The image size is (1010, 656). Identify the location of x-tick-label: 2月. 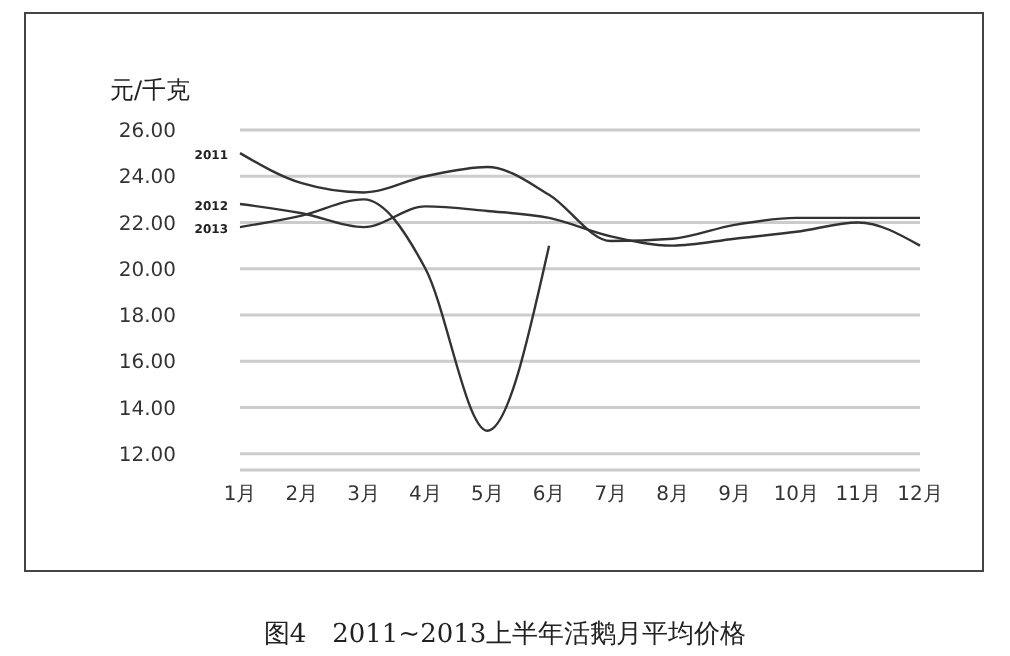
(302, 495).